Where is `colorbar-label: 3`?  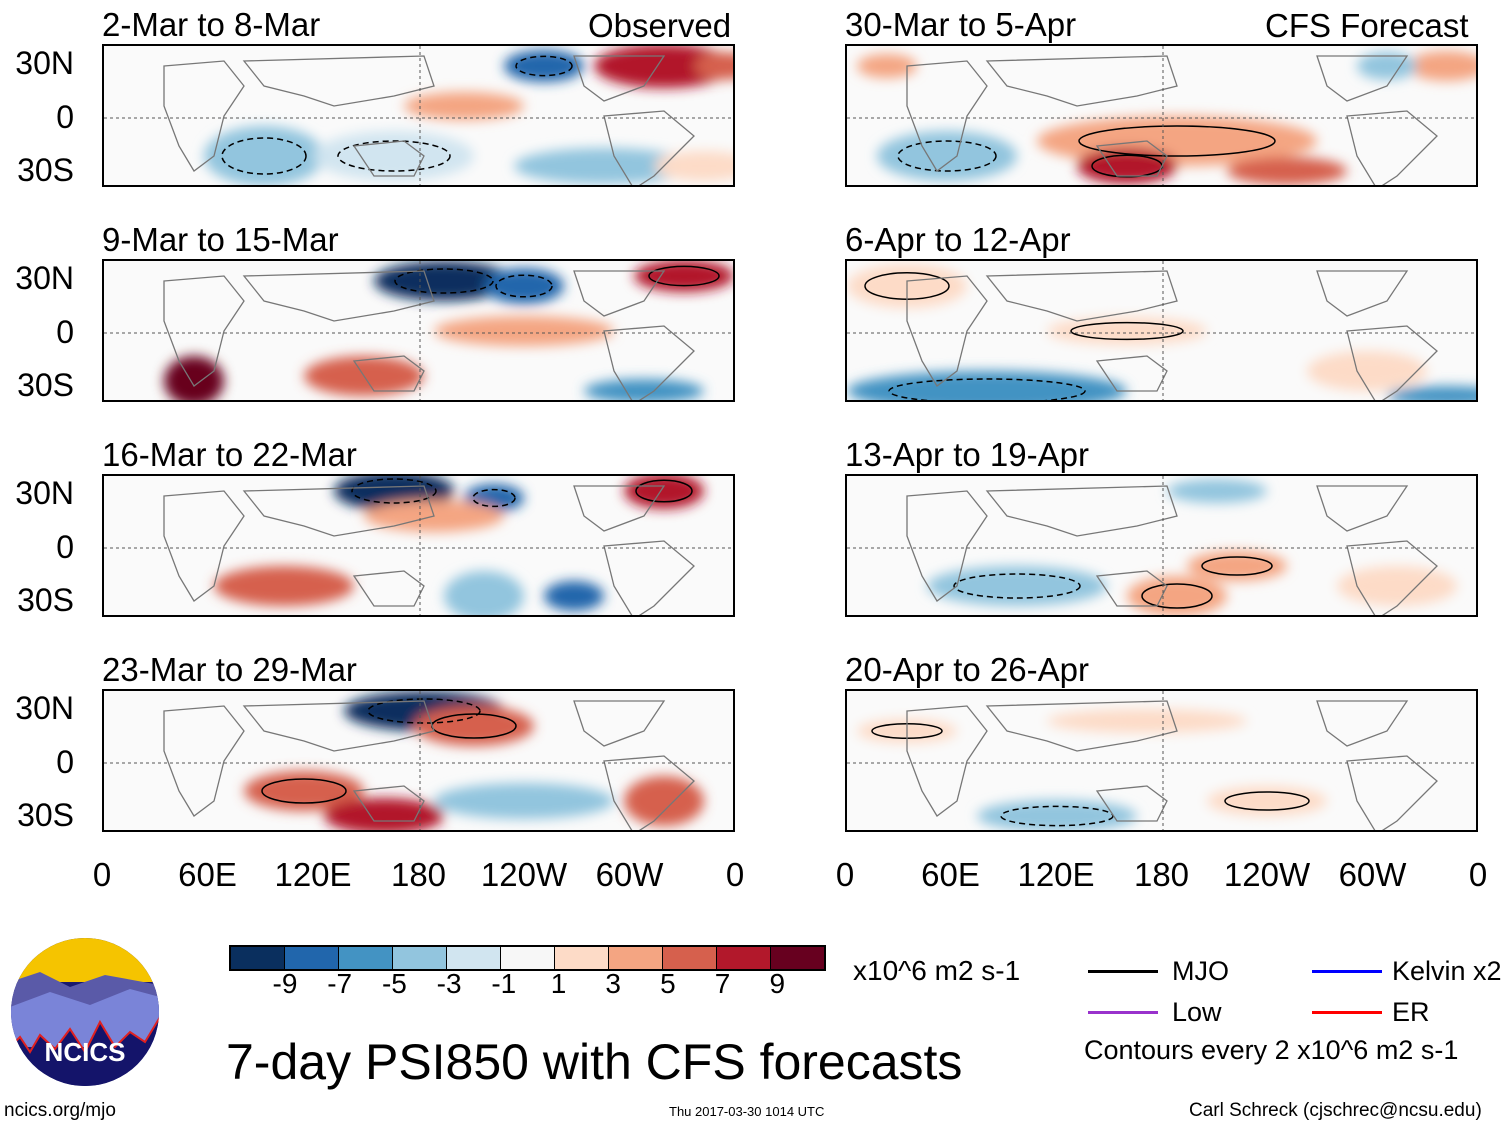 colorbar-label: 3 is located at coordinates (613, 983).